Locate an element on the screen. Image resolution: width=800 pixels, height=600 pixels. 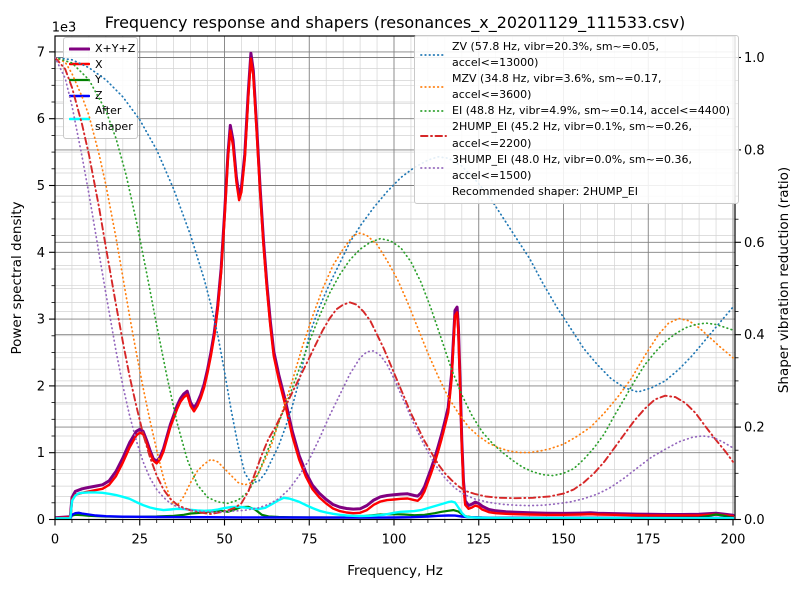
y-left-tick-label: 7 is located at coordinates (41, 52).